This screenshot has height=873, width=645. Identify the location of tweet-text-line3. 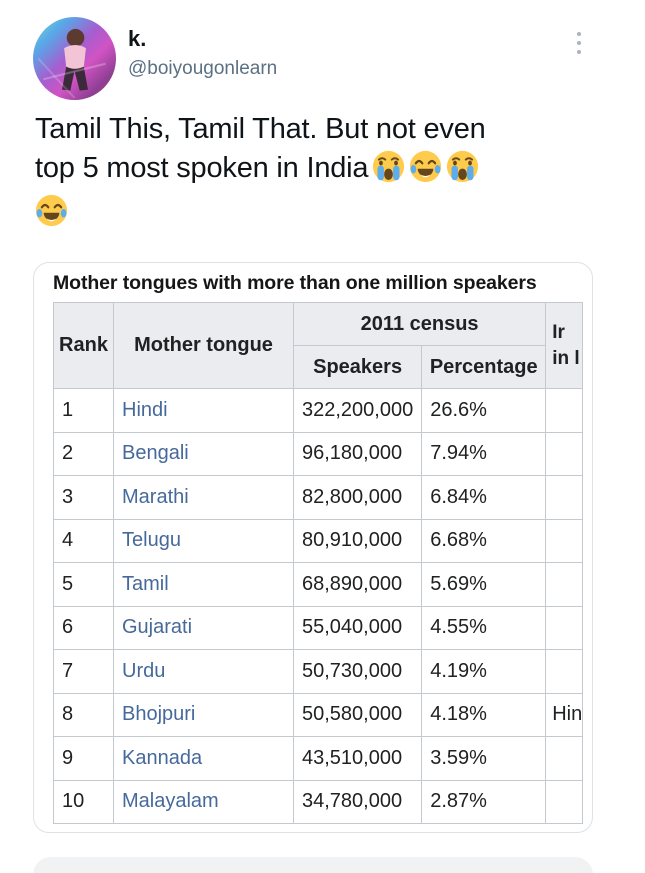
(325, 212).